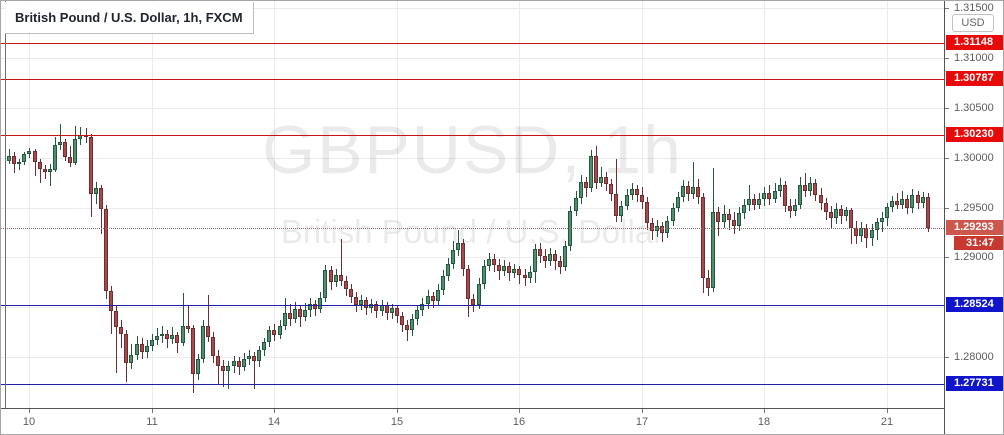  What do you see at coordinates (974, 257) in the screenshot?
I see `price-tick-label: 1.29000` at bounding box center [974, 257].